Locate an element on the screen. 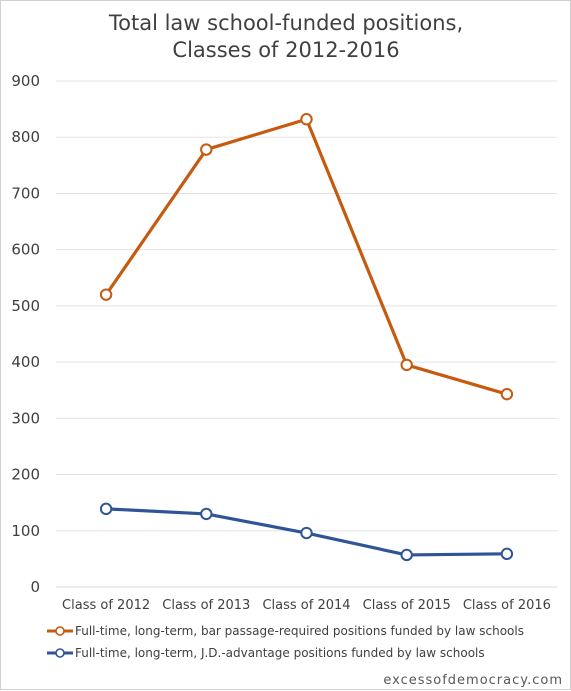 The image size is (571, 691). y-tick-label: 400 is located at coordinates (25, 362).